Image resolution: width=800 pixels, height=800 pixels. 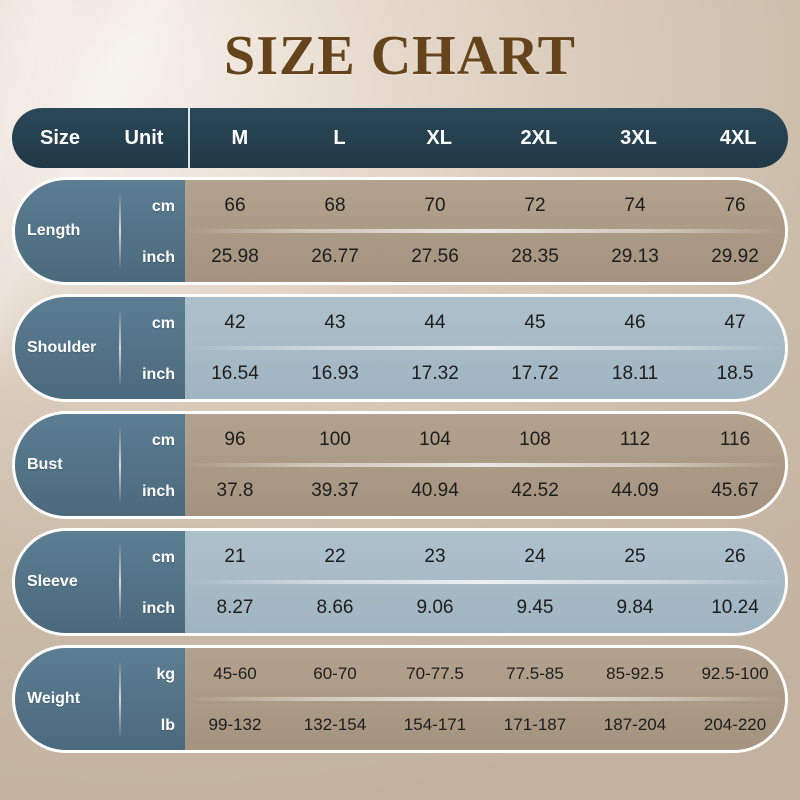 What do you see at coordinates (165, 674) in the screenshot?
I see `unit-label-weight-0: kg` at bounding box center [165, 674].